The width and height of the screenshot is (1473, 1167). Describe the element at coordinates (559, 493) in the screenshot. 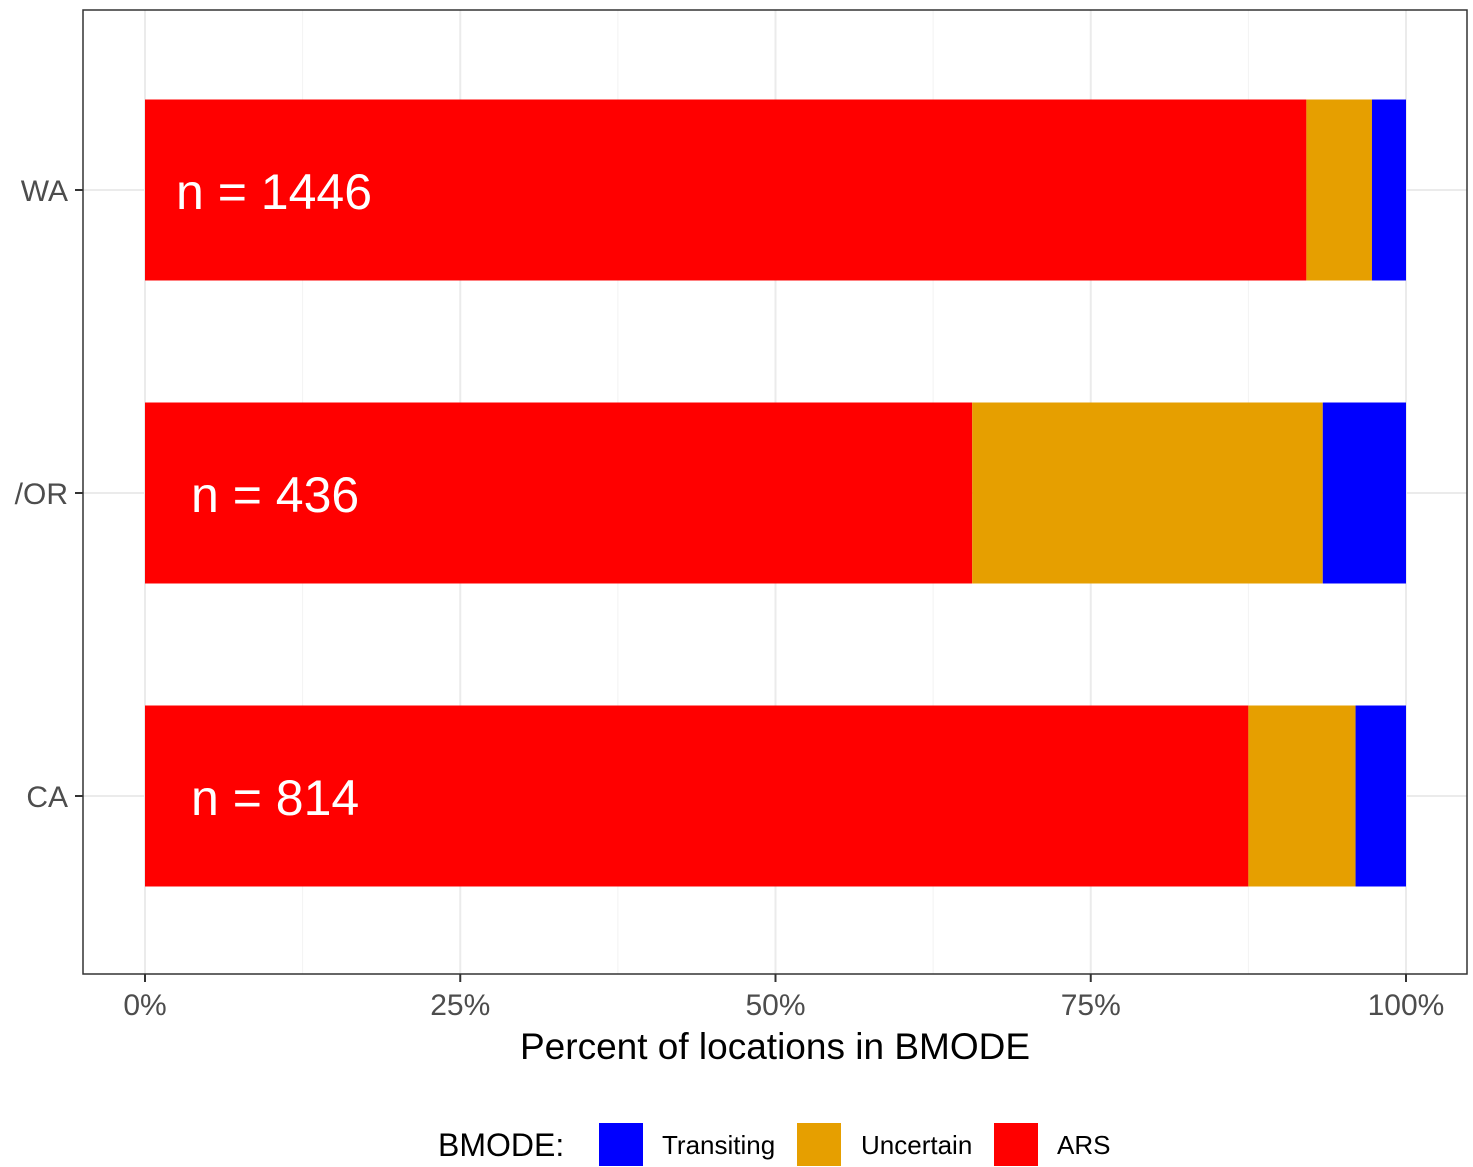

I see `bar-segment-or-ars` at that location.